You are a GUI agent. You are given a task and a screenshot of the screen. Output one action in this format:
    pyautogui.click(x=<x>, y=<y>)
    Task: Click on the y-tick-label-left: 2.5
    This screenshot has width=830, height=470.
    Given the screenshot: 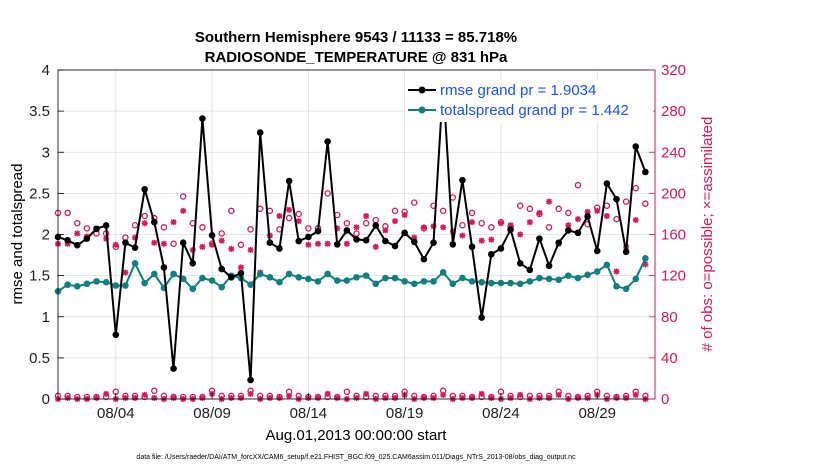 What is the action you would take?
    pyautogui.click(x=39, y=193)
    